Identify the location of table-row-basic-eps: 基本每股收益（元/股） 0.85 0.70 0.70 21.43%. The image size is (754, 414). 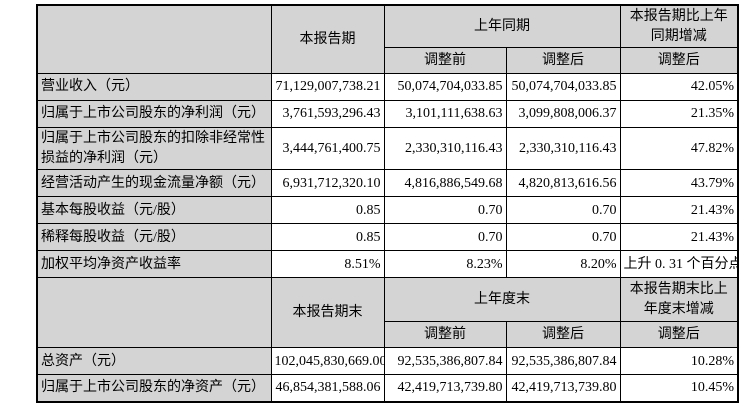
(387, 210).